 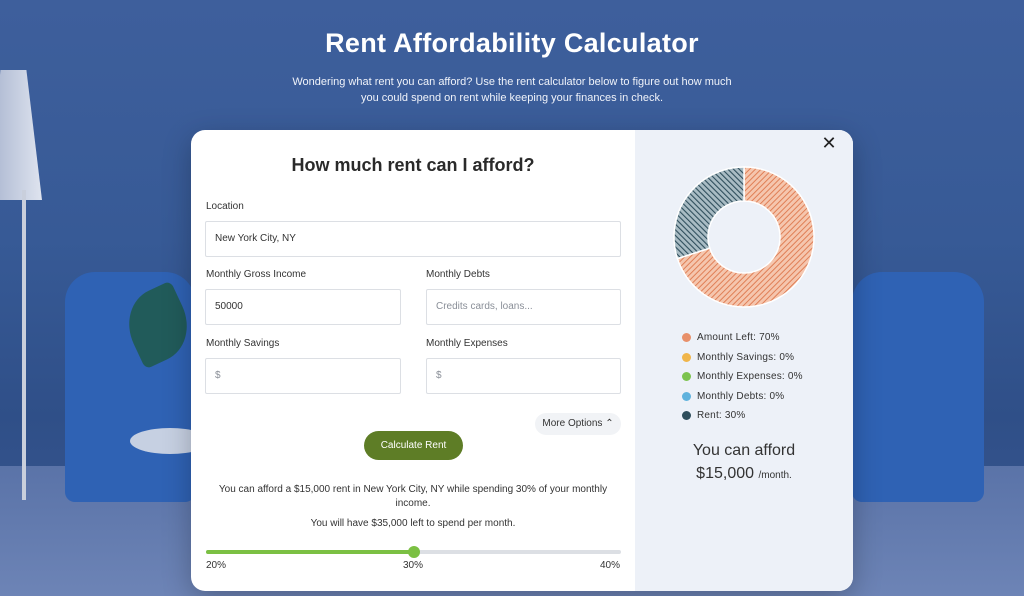 I want to click on slider-fill, so click(x=310, y=552).